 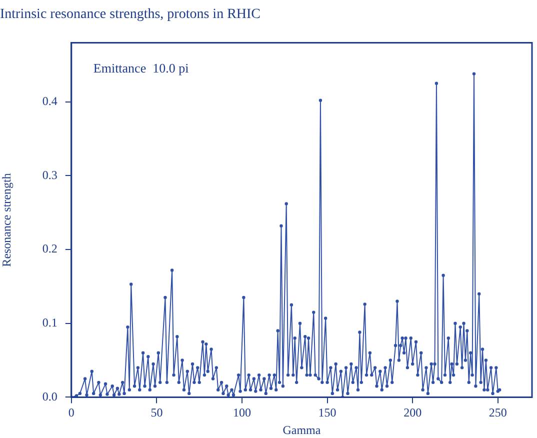 I want to click on y-axis-title: Resonance strength, so click(x=7, y=220).